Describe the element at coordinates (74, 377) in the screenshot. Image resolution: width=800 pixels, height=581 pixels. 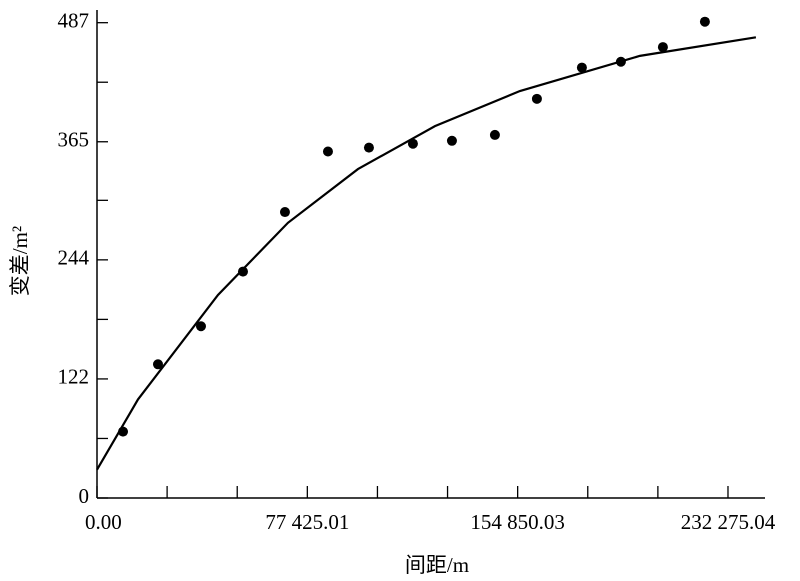
I see `y-tick-label: 122` at that location.